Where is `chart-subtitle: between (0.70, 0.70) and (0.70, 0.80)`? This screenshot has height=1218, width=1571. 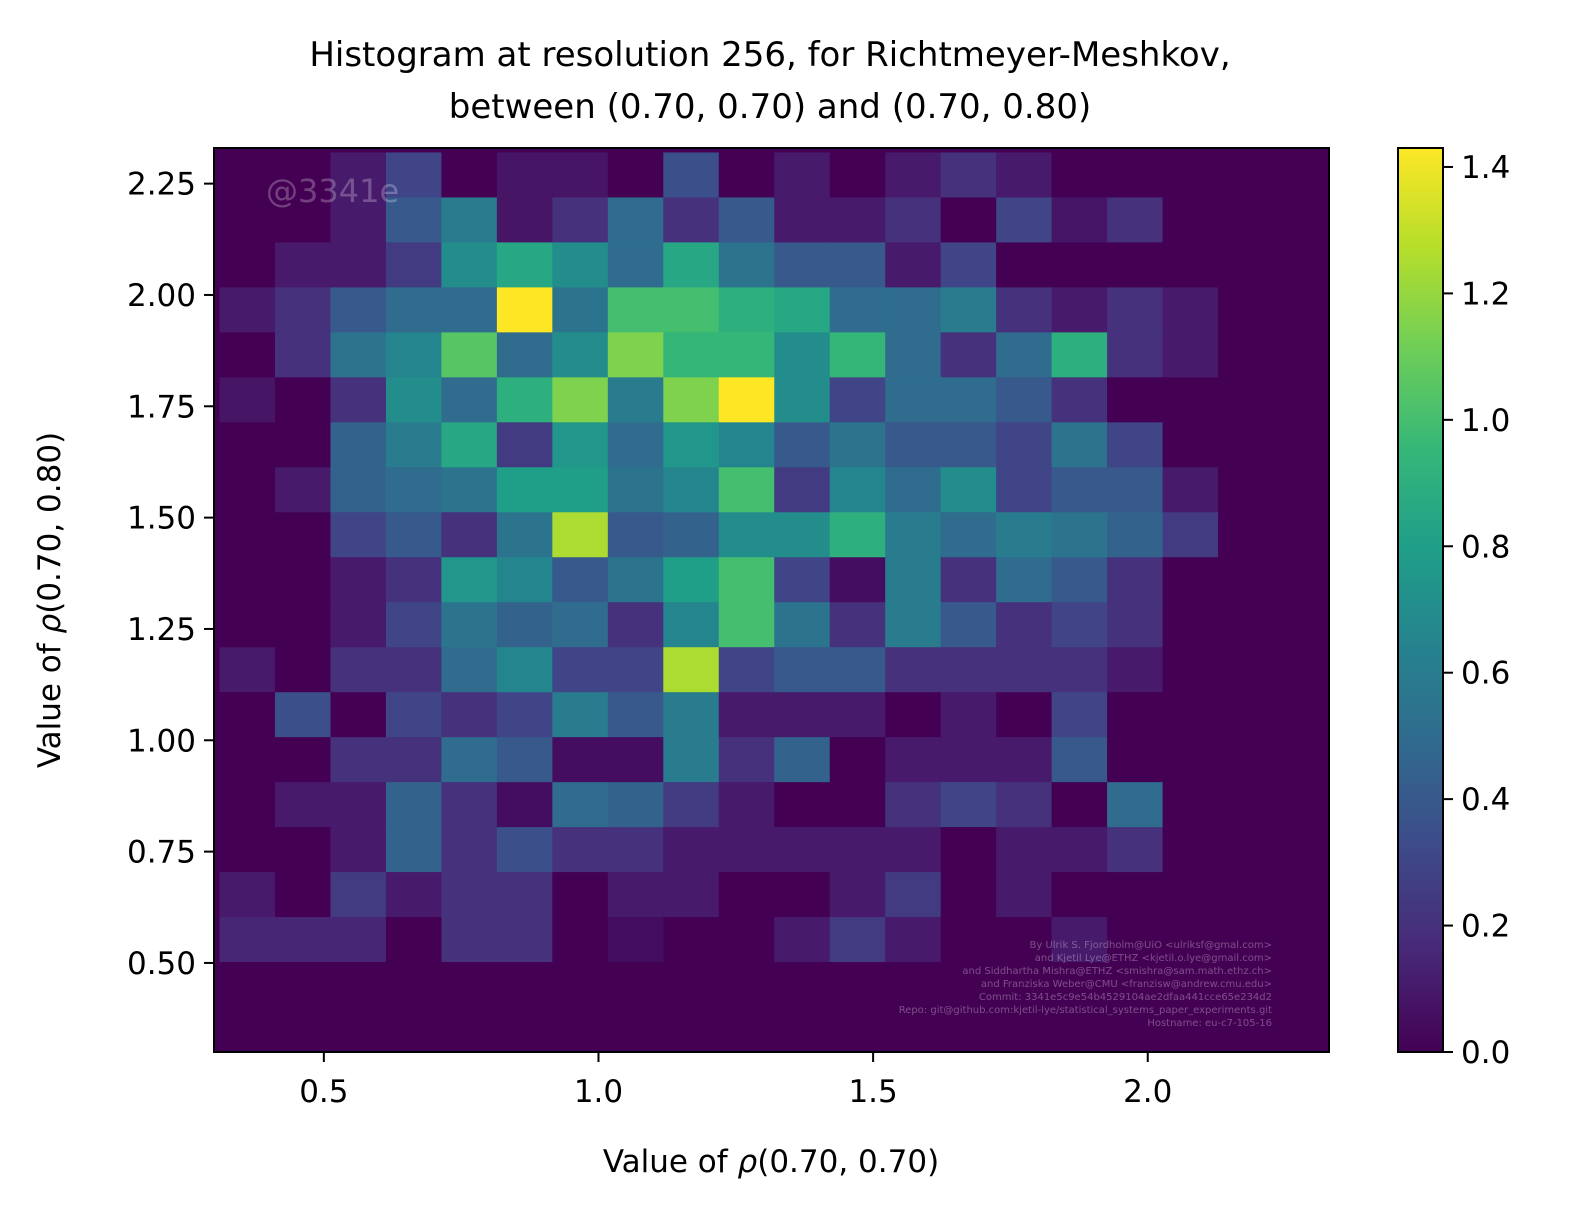 chart-subtitle: between (0.70, 0.70) and (0.70, 0.80) is located at coordinates (770, 107).